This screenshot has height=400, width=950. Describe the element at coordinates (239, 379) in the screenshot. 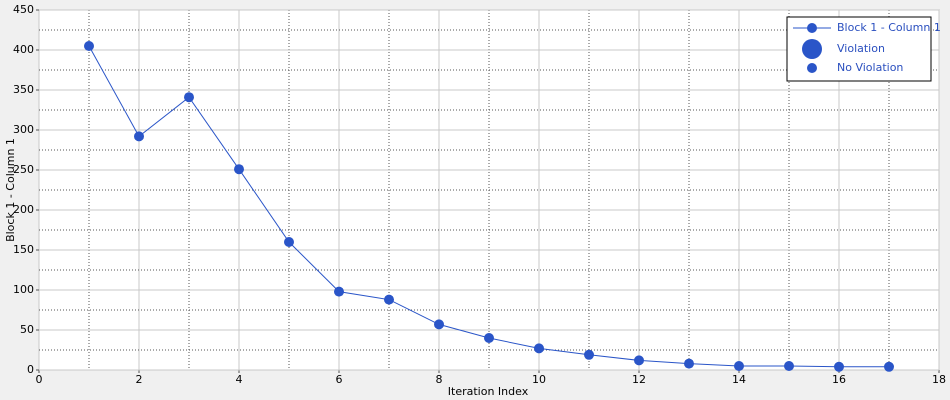

I see `x-tick-label: 4` at that location.